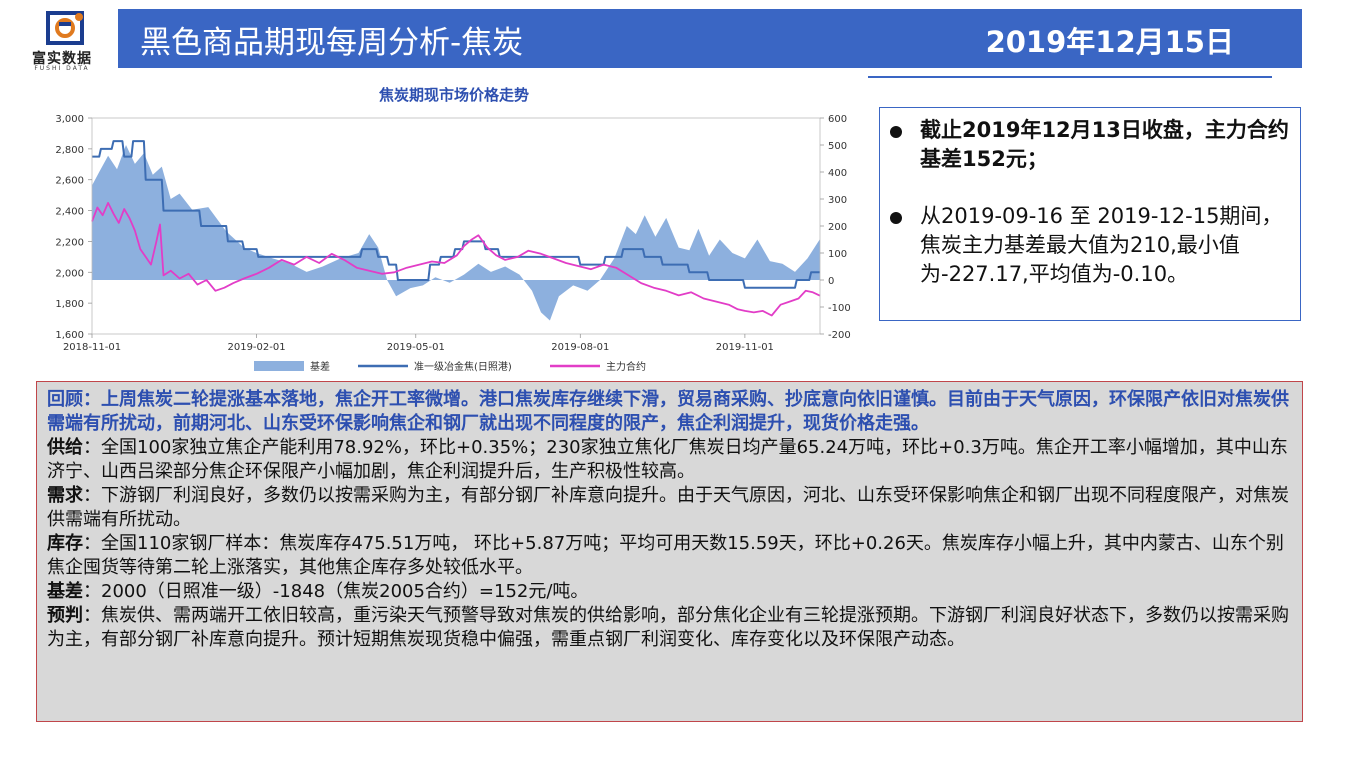  What do you see at coordinates (69, 335) in the screenshot?
I see `y-left-tick-label: 1,600` at bounding box center [69, 335].